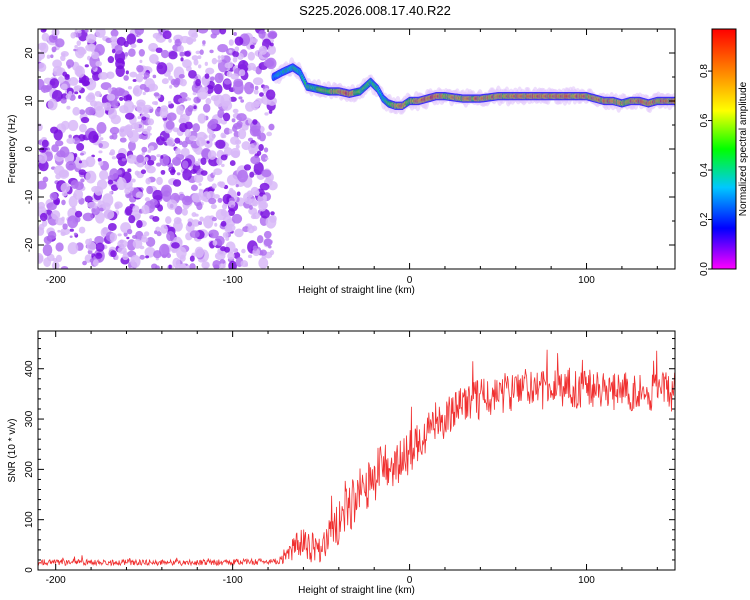 The width and height of the screenshot is (750, 600). I want to click on colorbar-tick-label: 0.0, so click(704, 269).